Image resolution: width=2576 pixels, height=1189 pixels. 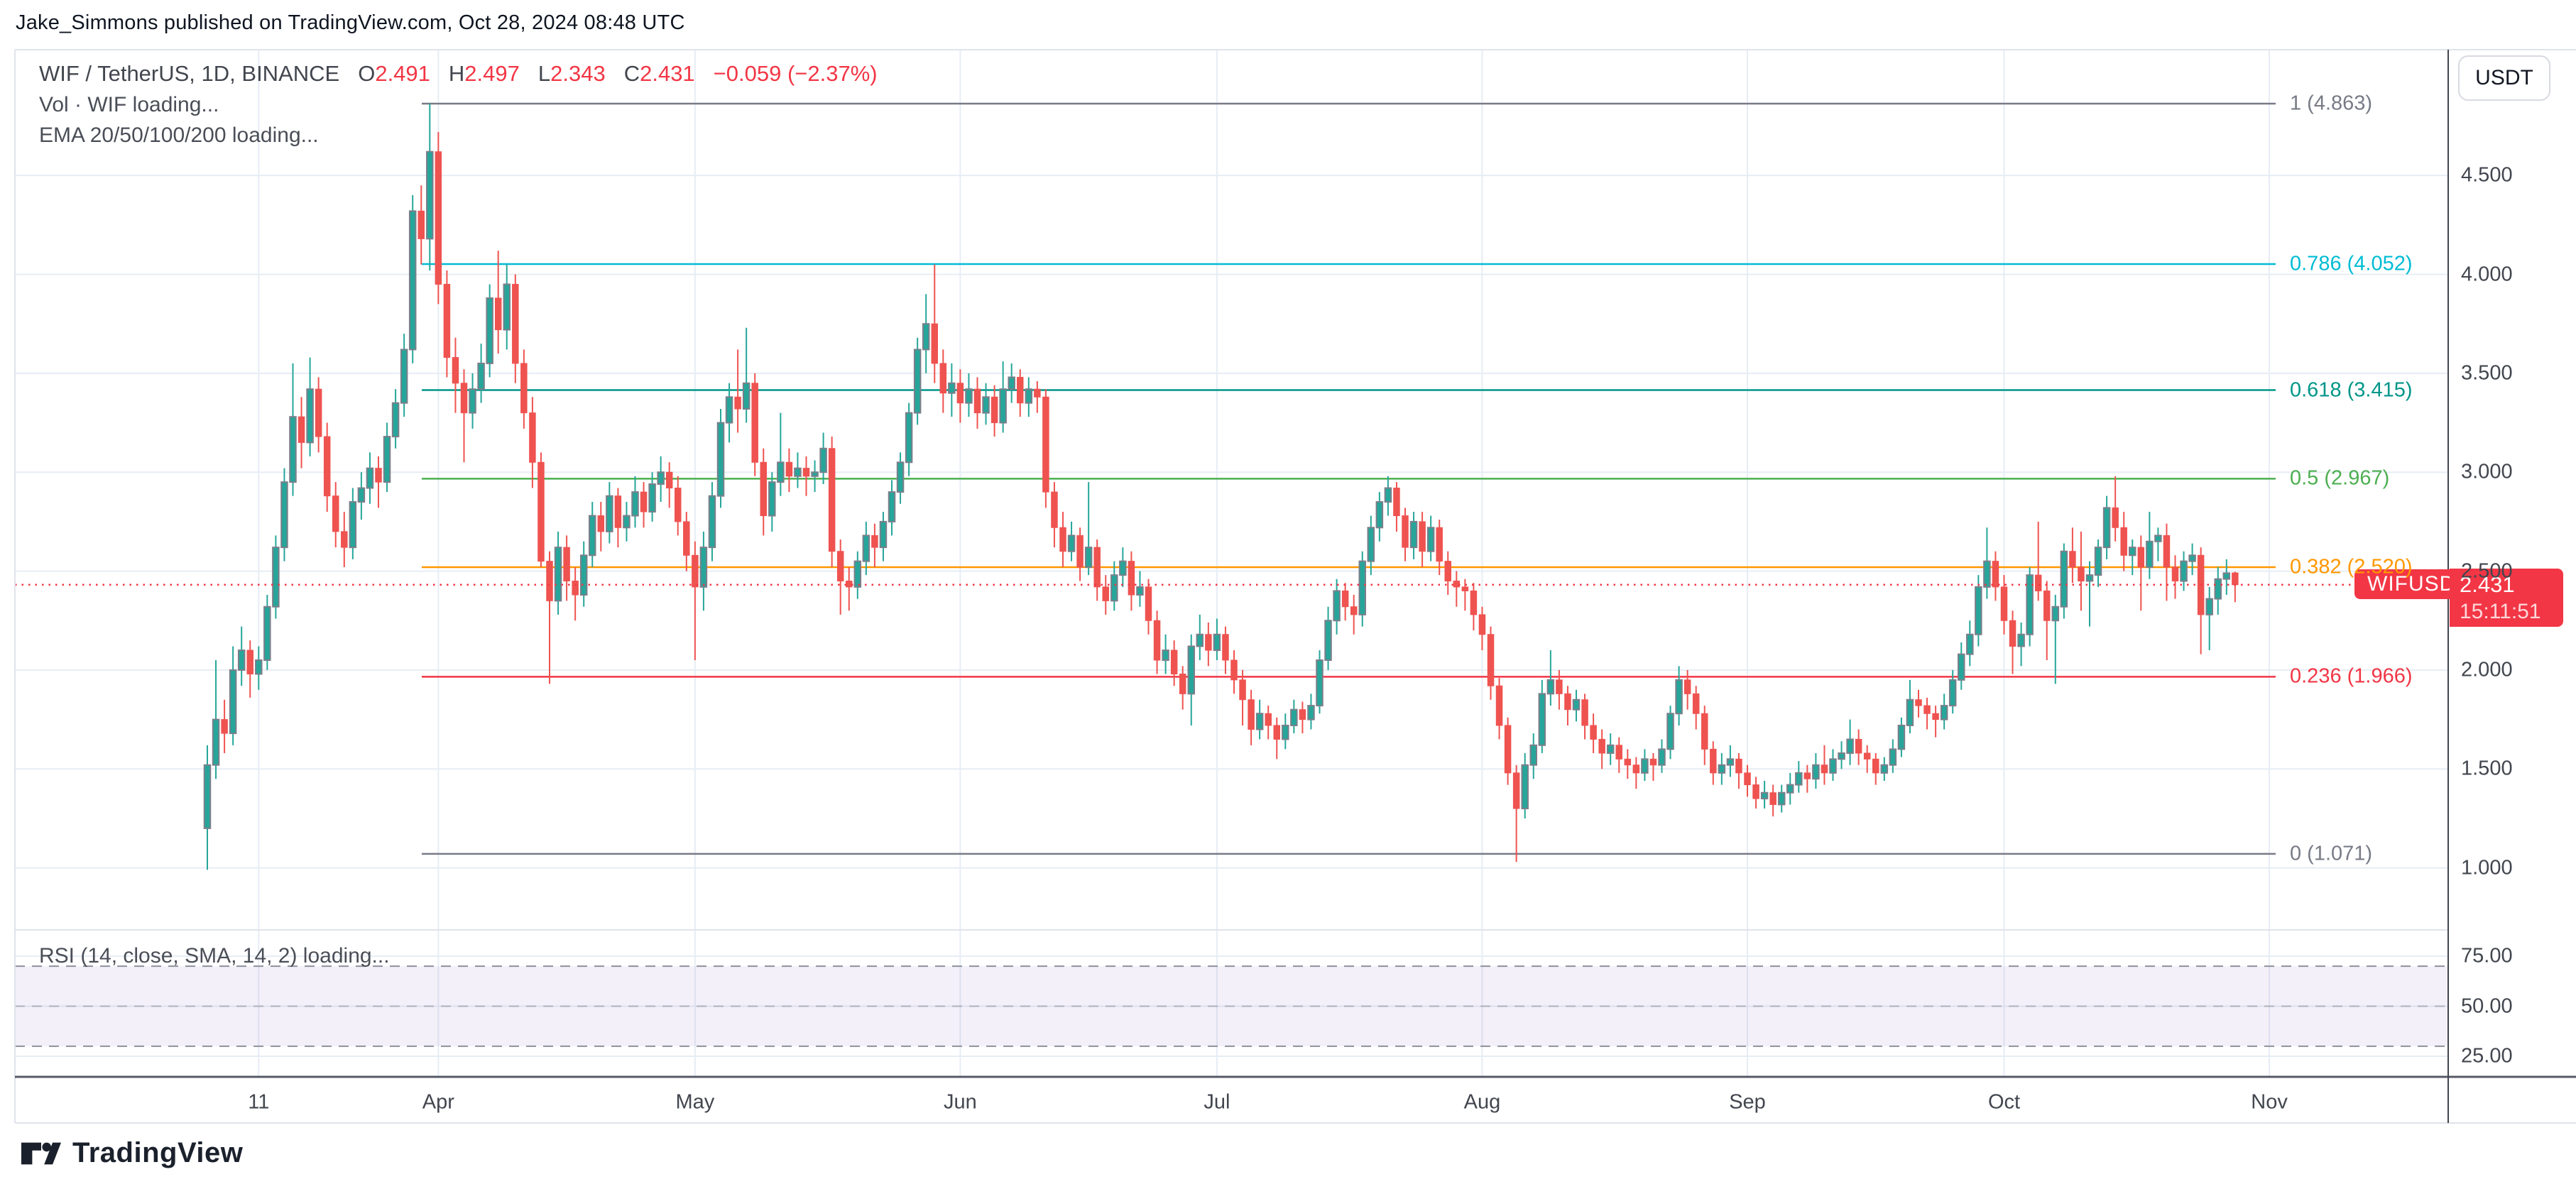 What do you see at coordinates (2487, 769) in the screenshot?
I see `price-tick-label: 1.500` at bounding box center [2487, 769].